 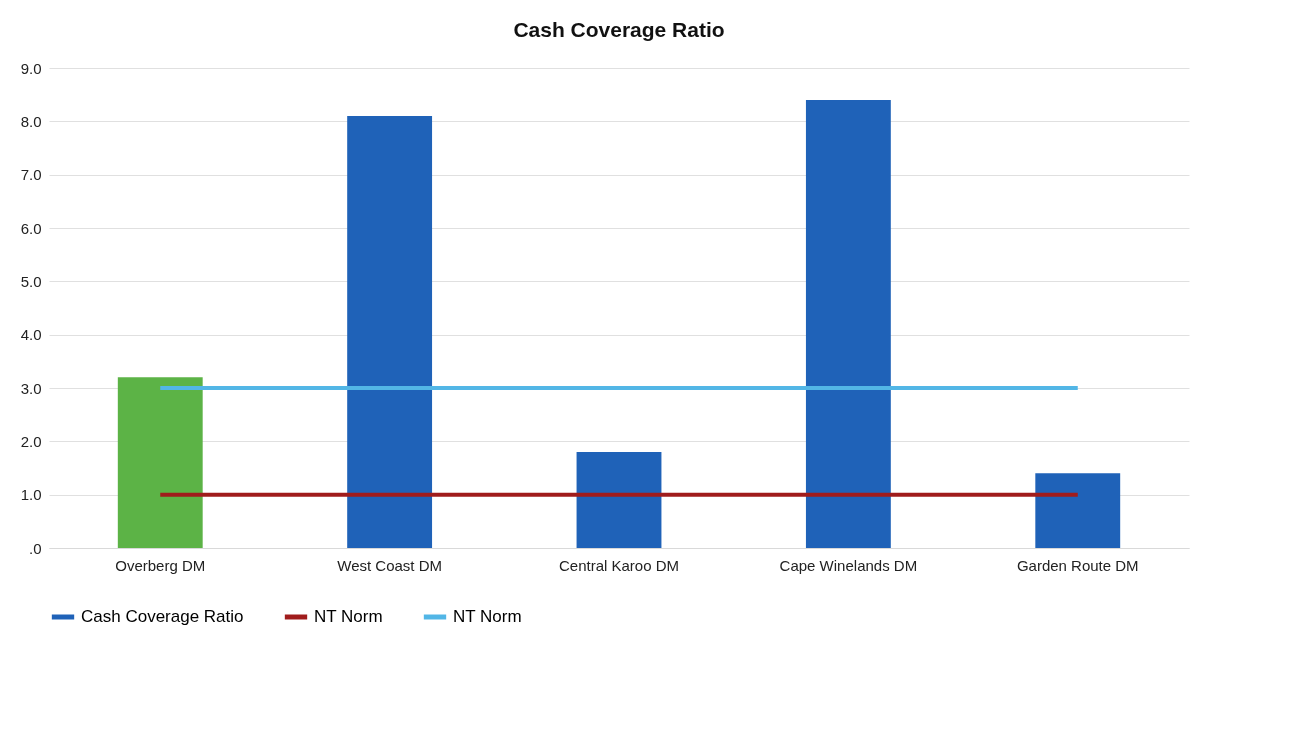 I want to click on x-tick-label: Garden Route DM, so click(x=1077, y=565).